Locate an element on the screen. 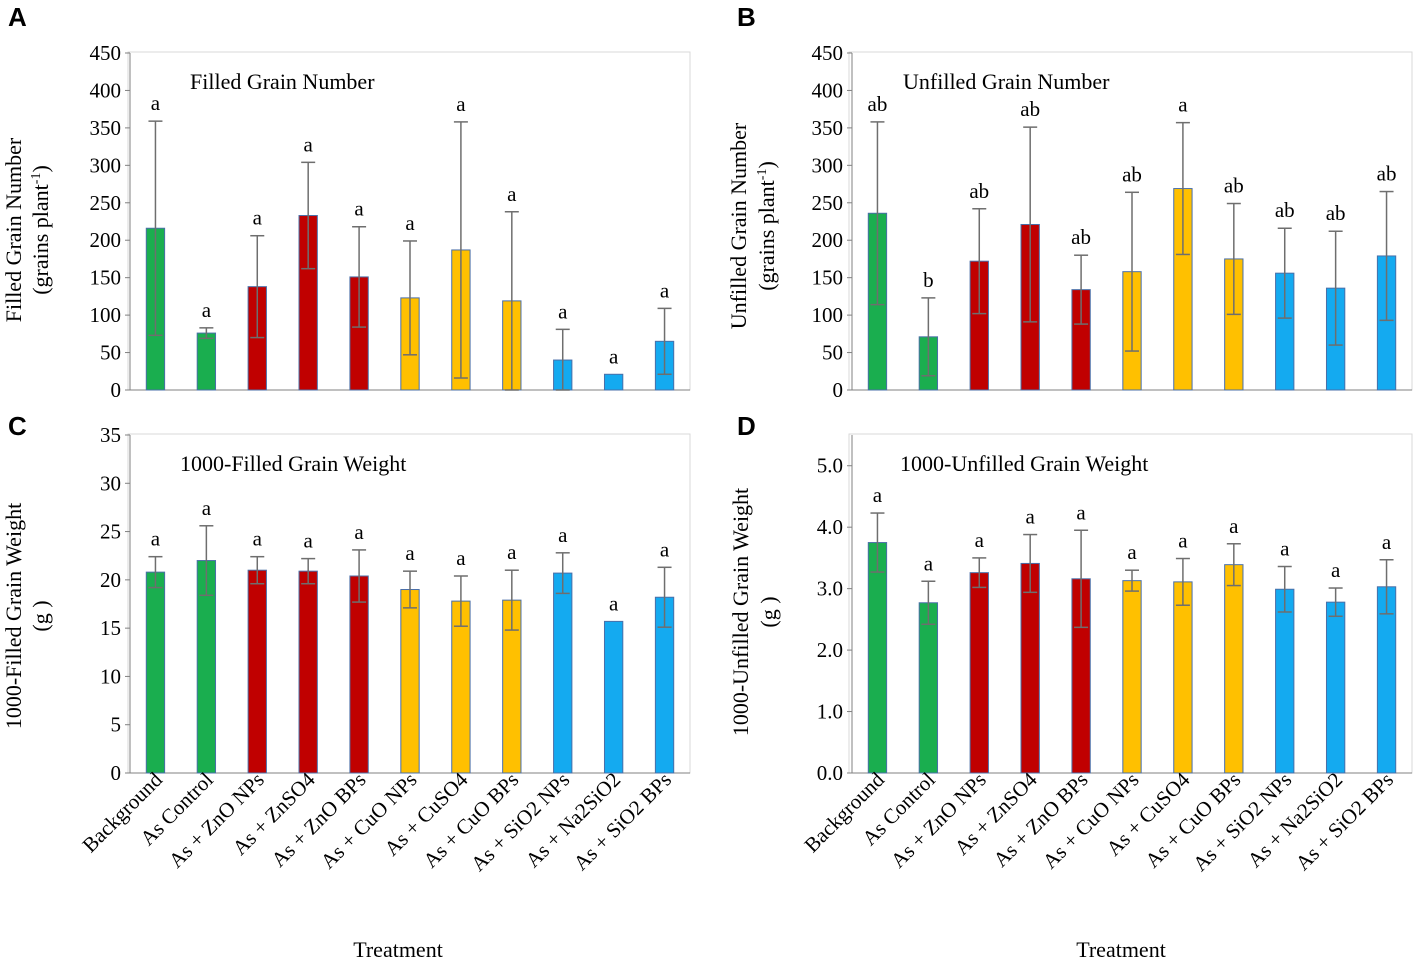  panel-letter-a: A is located at coordinates (17, 17).